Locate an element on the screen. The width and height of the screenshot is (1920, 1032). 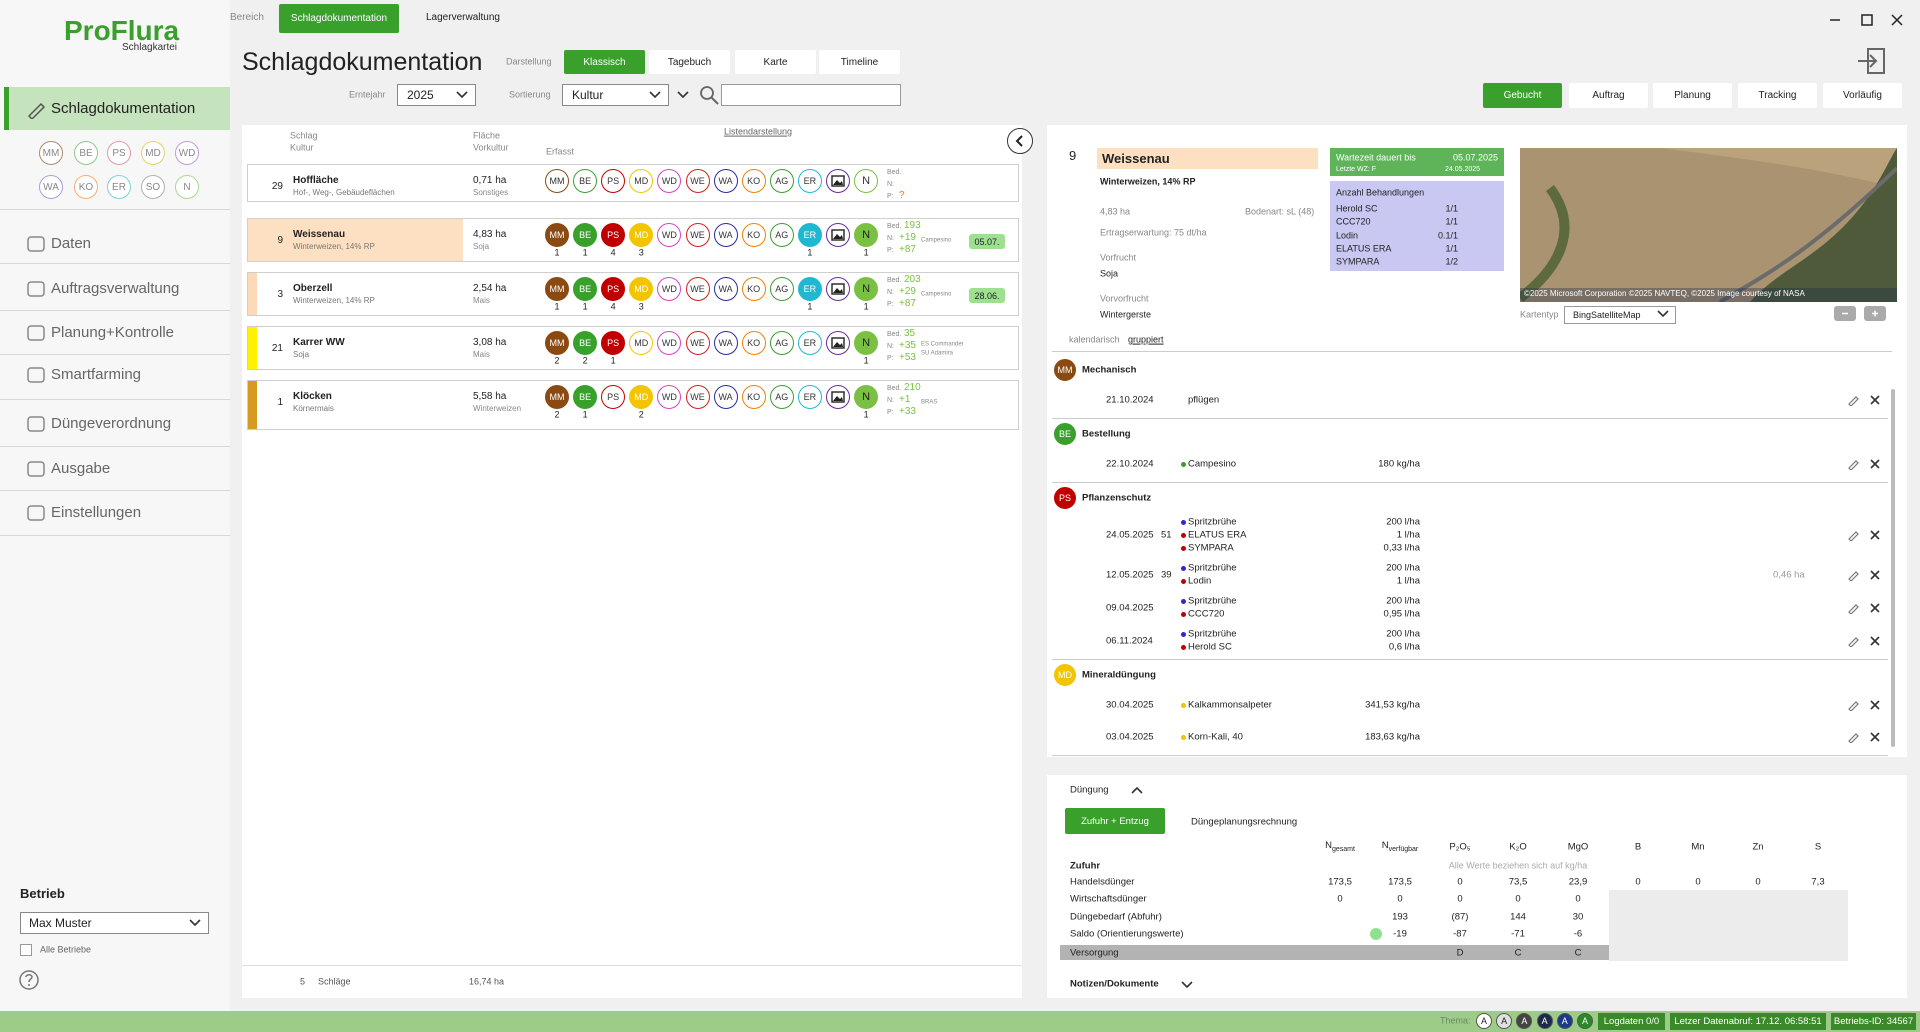
nav-item: Daten is located at coordinates (71, 243).